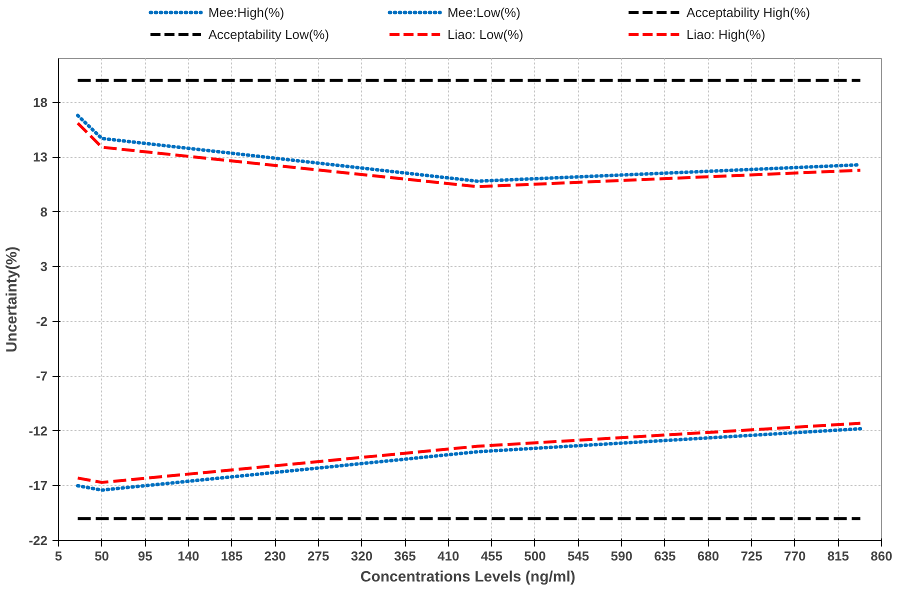 The width and height of the screenshot is (912, 594). What do you see at coordinates (483, 12) in the screenshot?
I see `legend-label: Mee:Low(%)` at bounding box center [483, 12].